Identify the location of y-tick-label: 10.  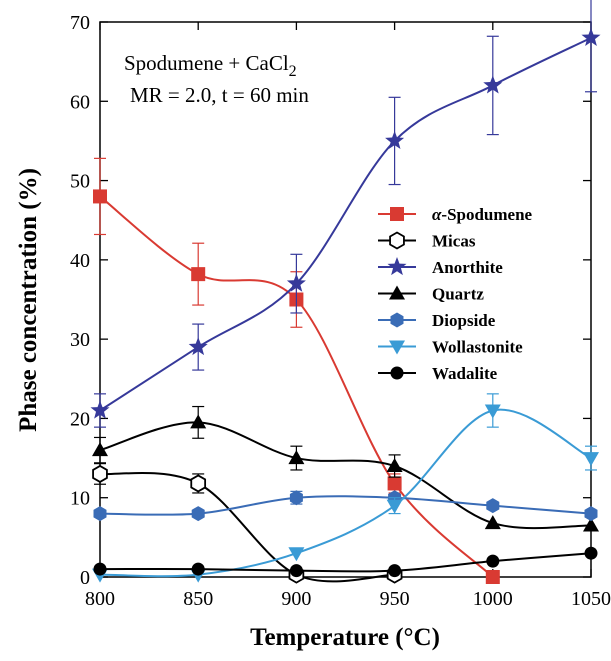
(80, 499).